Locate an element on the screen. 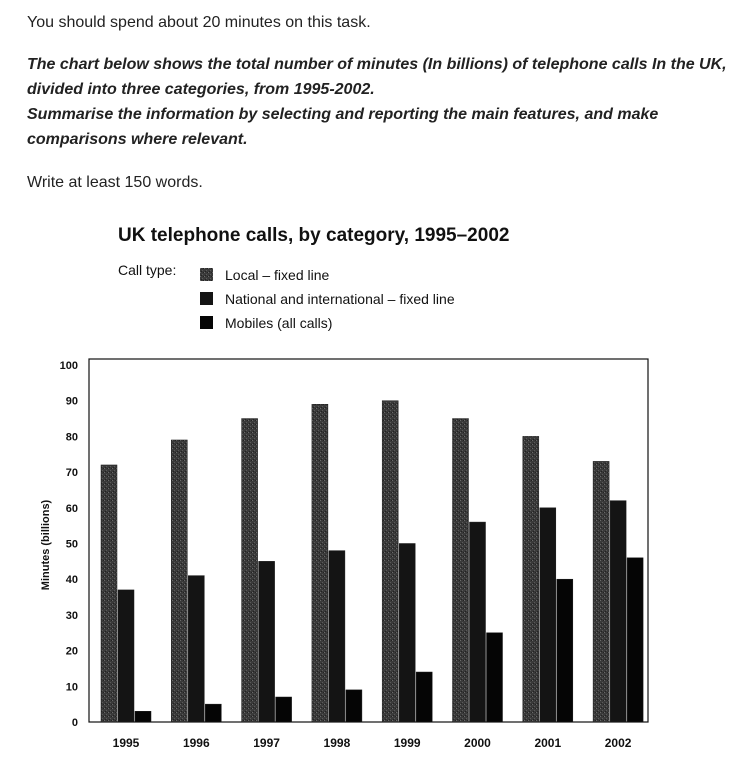 The image size is (744, 774). y-axis-label: Minutes (billions) is located at coordinates (46, 544).